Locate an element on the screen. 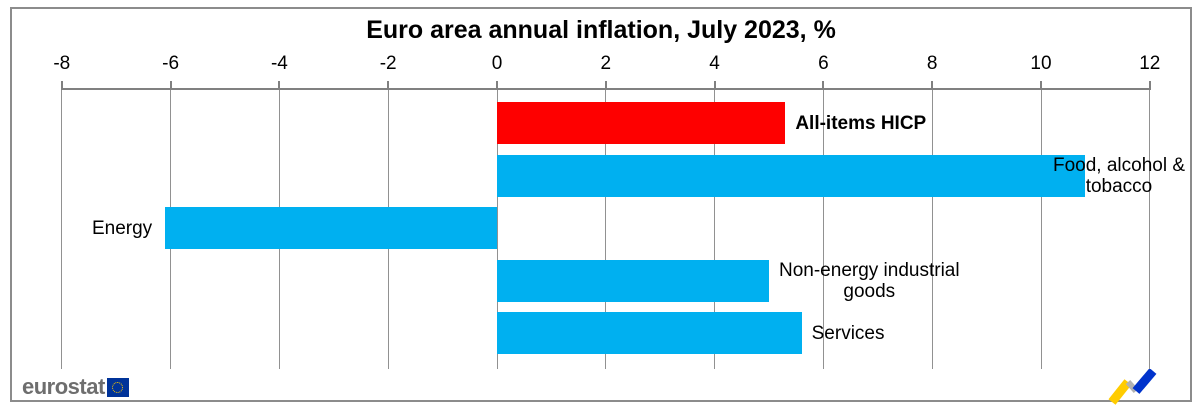  eu-flag-icon is located at coordinates (117, 387).